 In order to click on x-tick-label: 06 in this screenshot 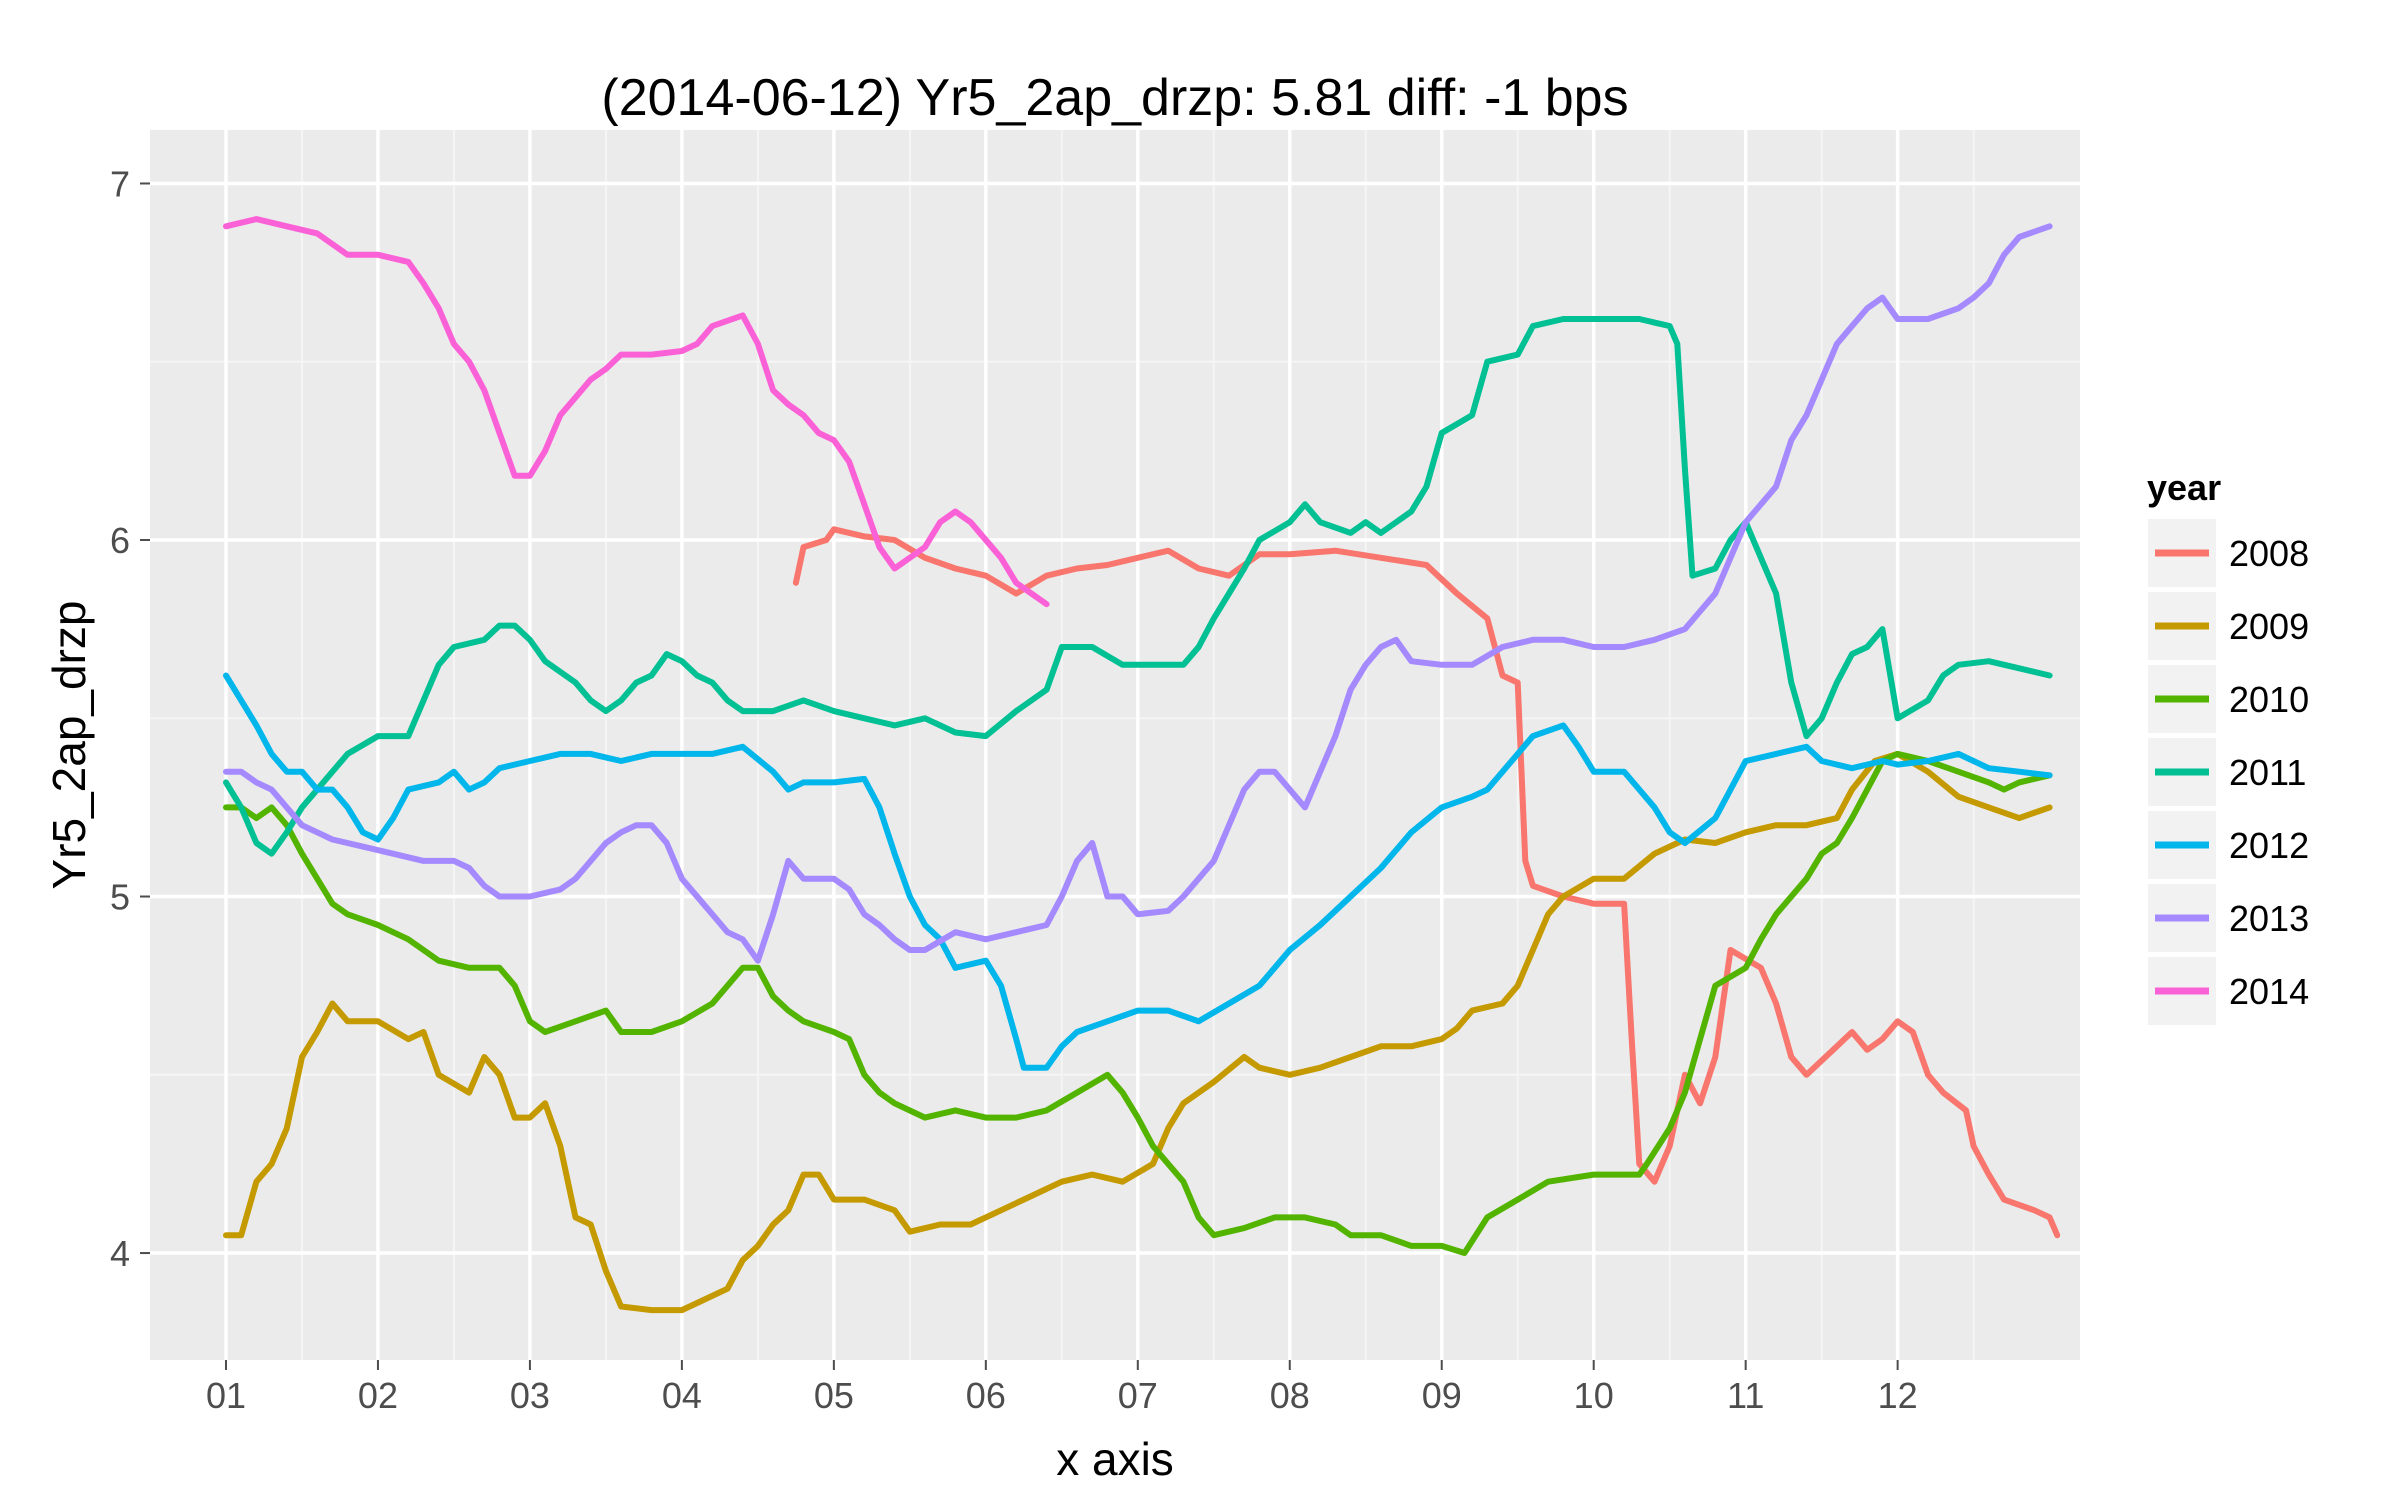, I will do `click(986, 1395)`.